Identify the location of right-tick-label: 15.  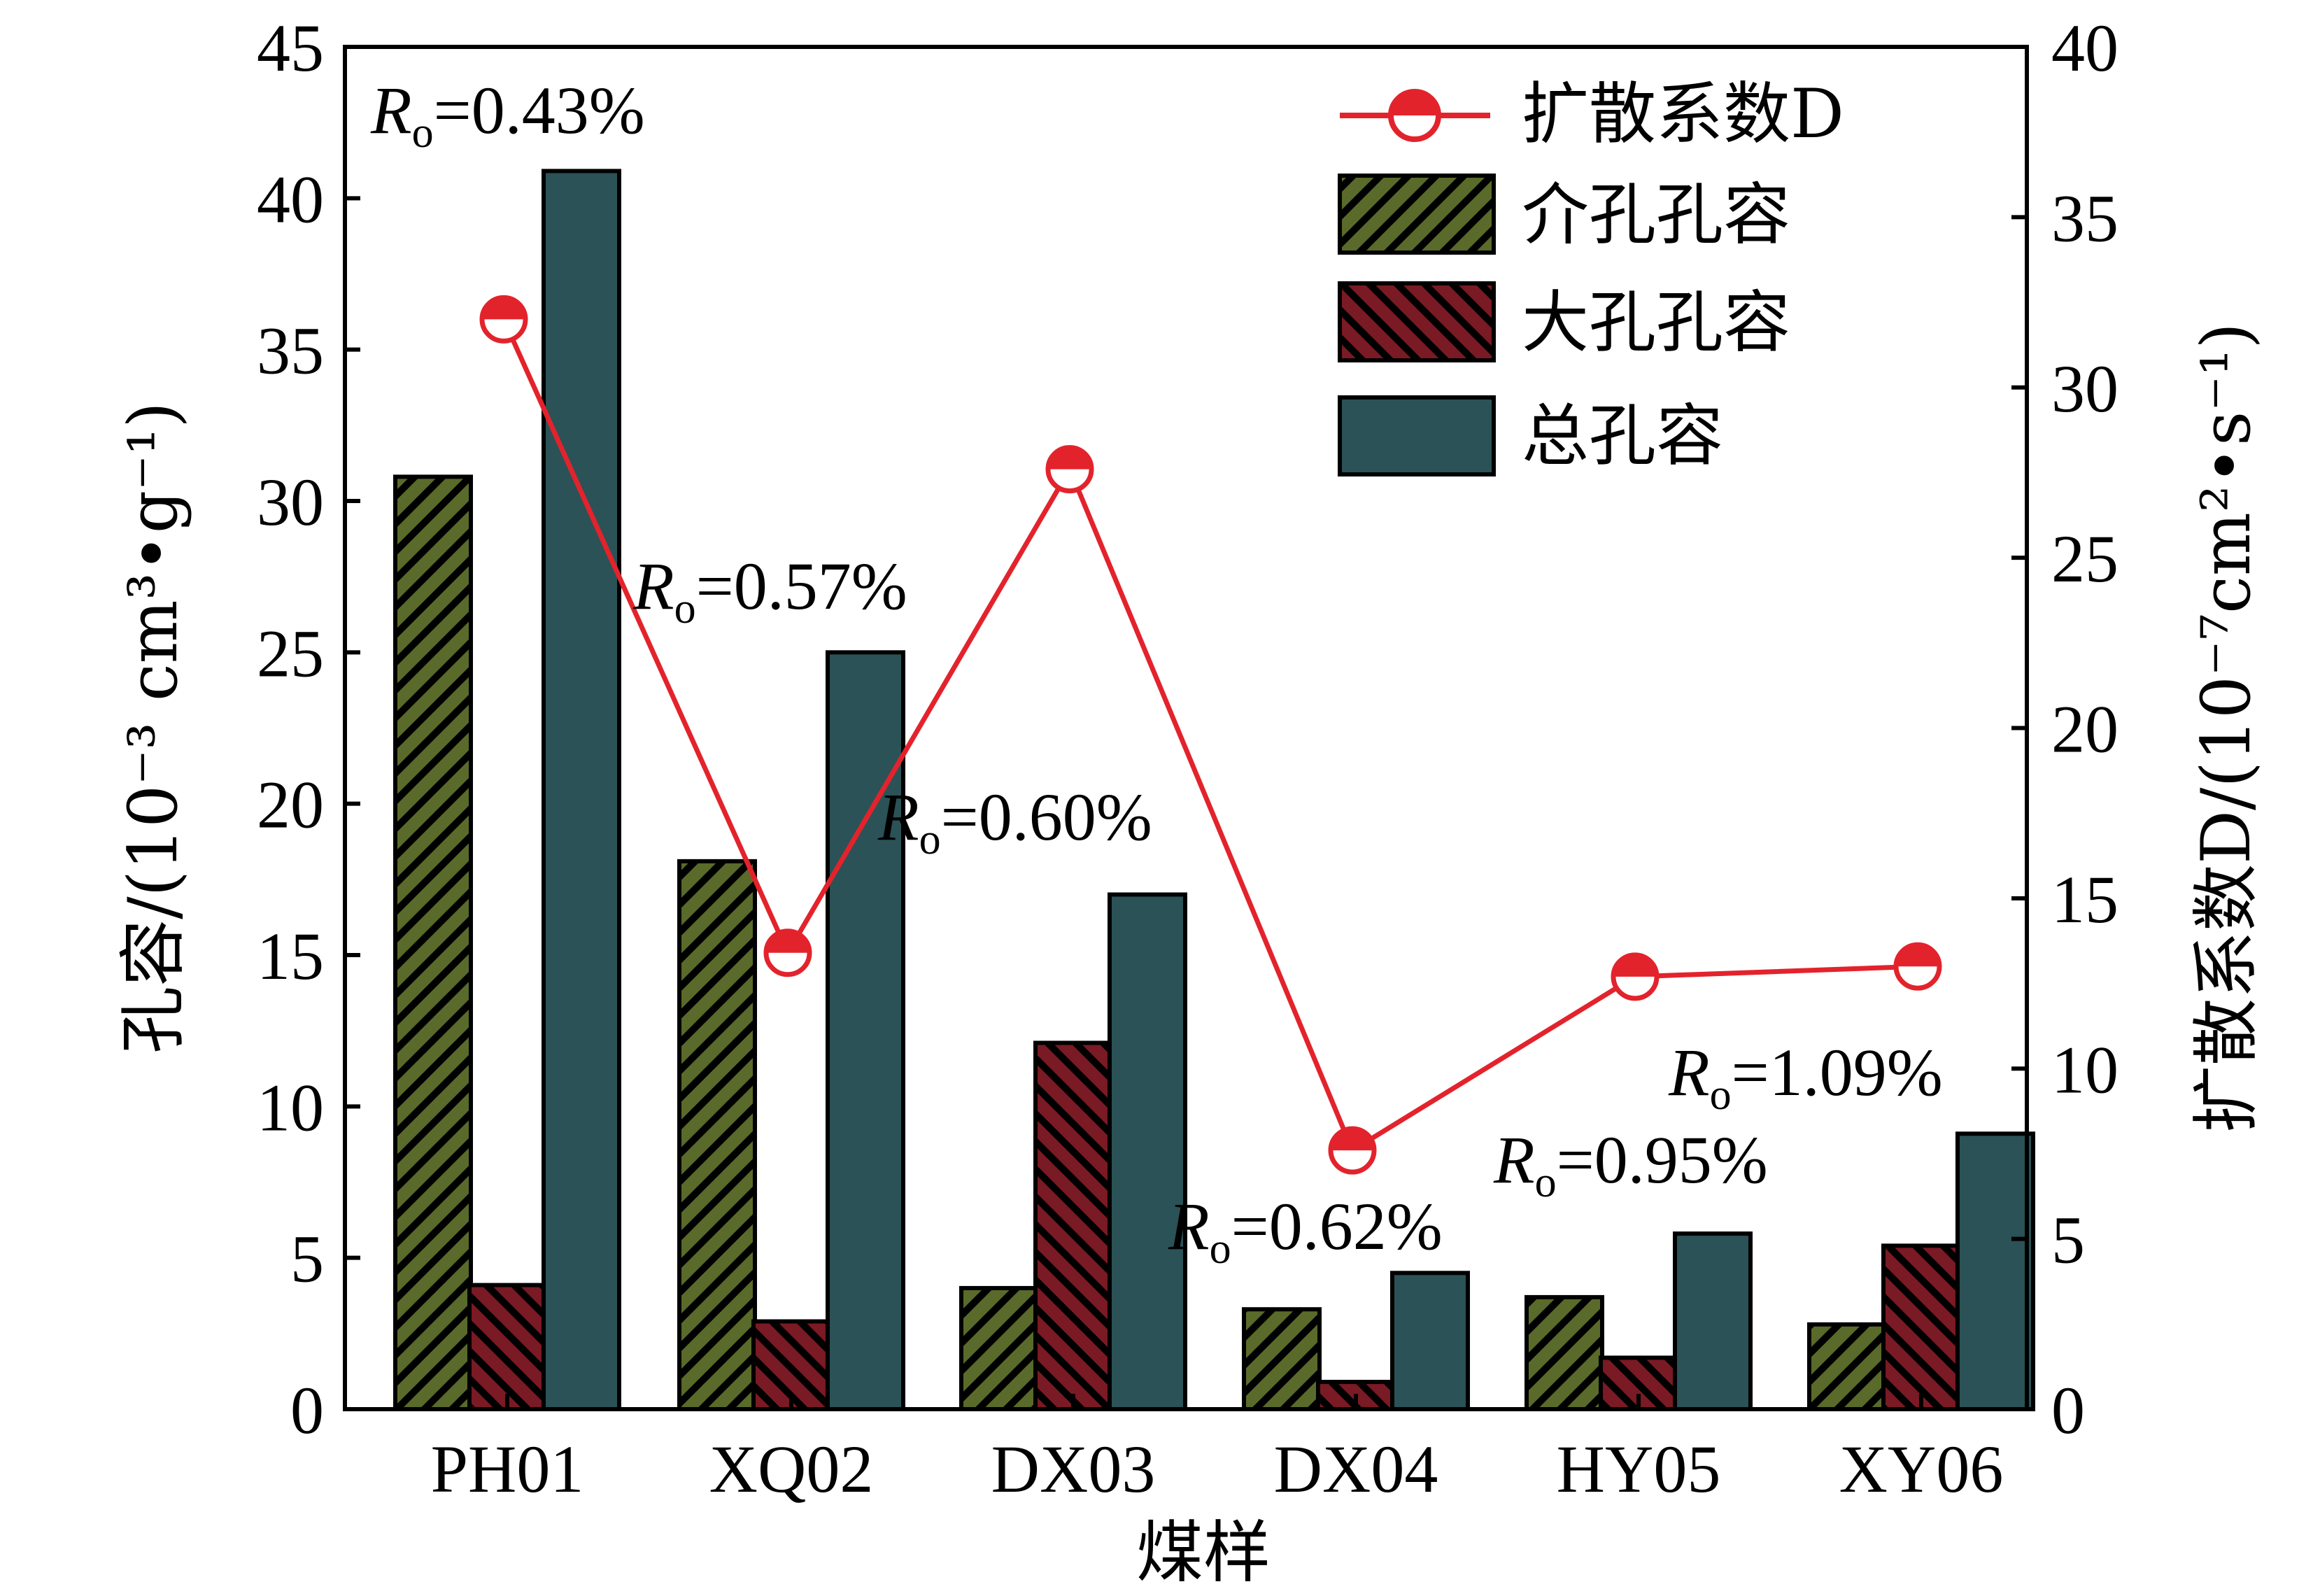
(2084, 899).